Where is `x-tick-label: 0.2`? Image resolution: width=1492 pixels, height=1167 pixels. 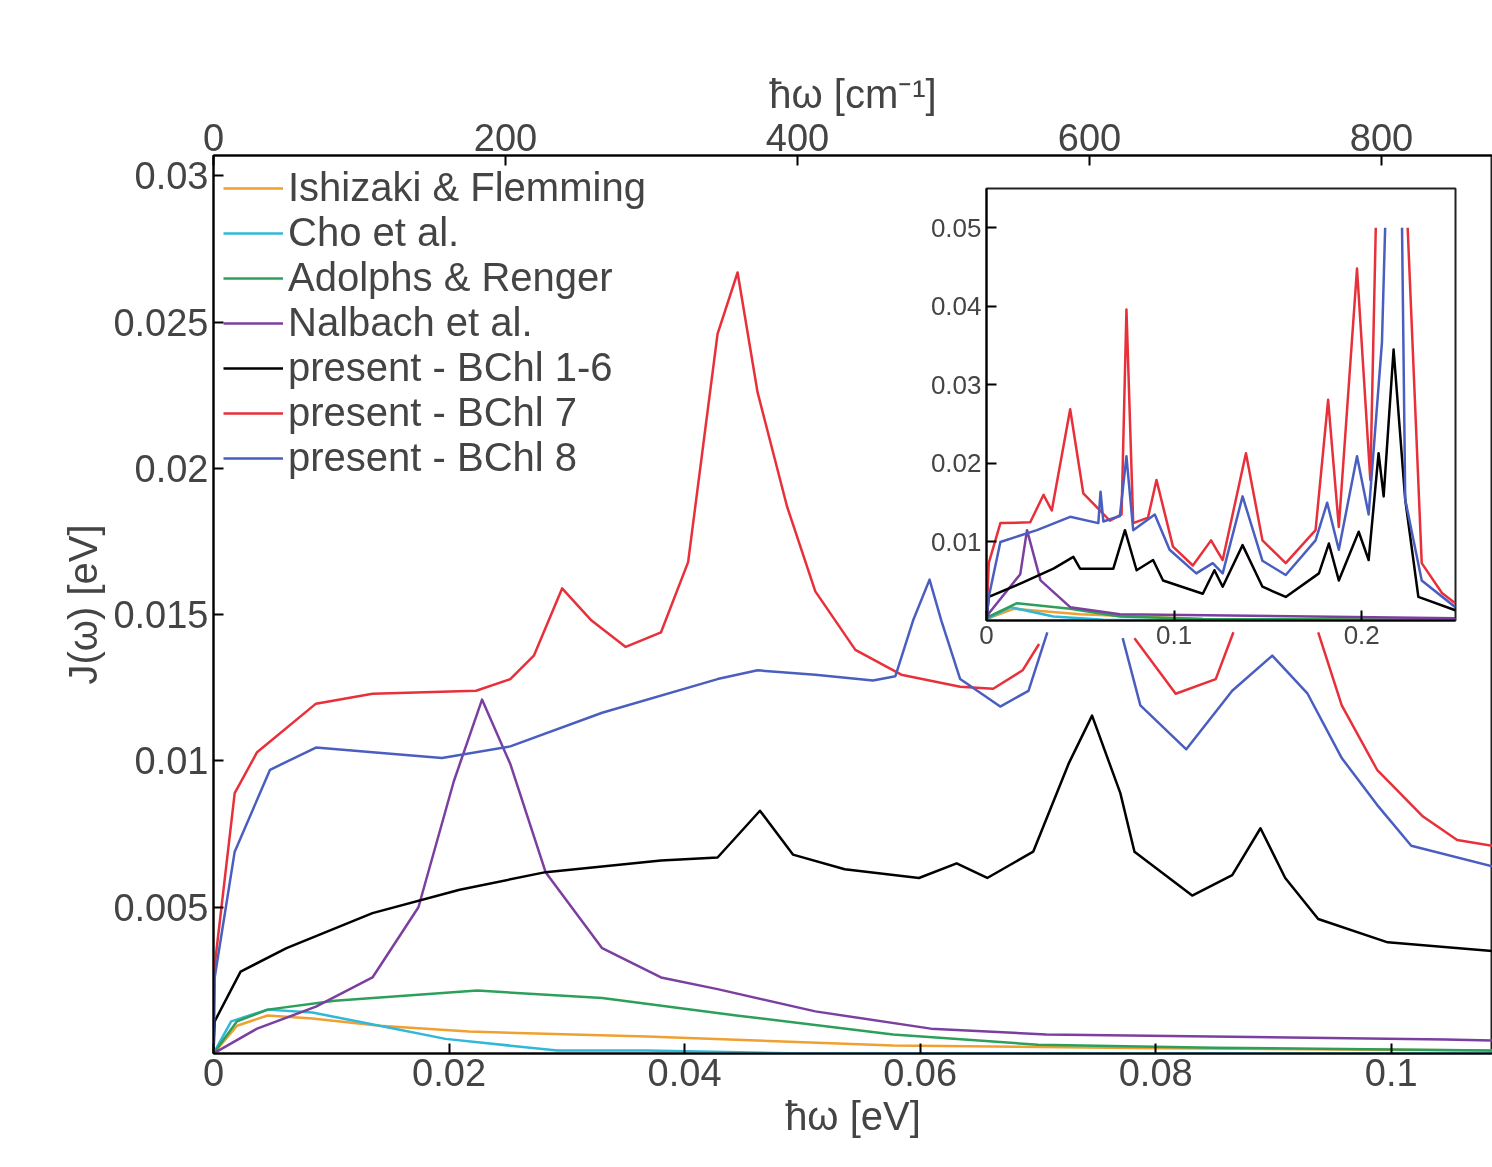
x-tick-label: 0.2 is located at coordinates (1361, 634).